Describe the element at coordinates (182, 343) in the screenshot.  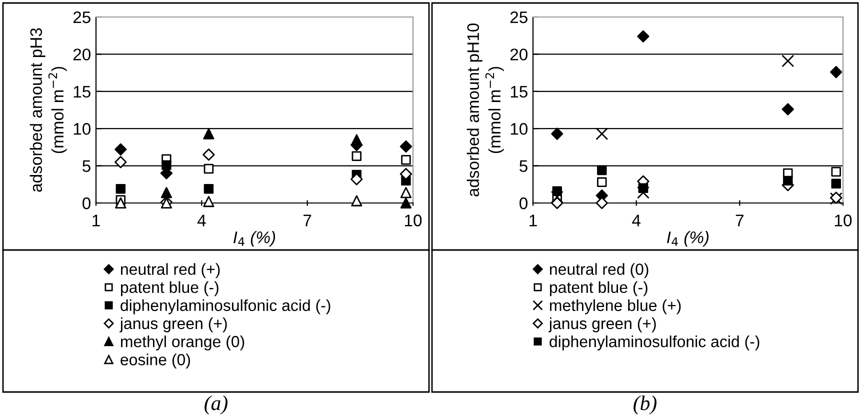
I see `legend-label: methyl orange (0)` at that location.